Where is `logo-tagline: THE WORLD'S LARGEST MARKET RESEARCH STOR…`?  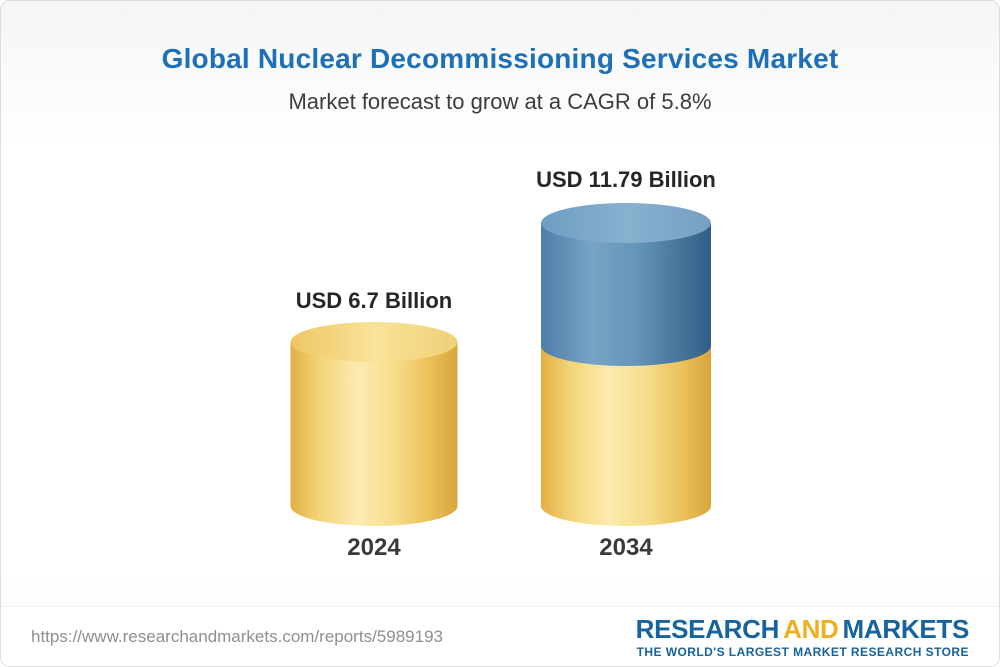 logo-tagline: THE WORLD'S LARGEST MARKET RESEARCH STOR… is located at coordinates (802, 651).